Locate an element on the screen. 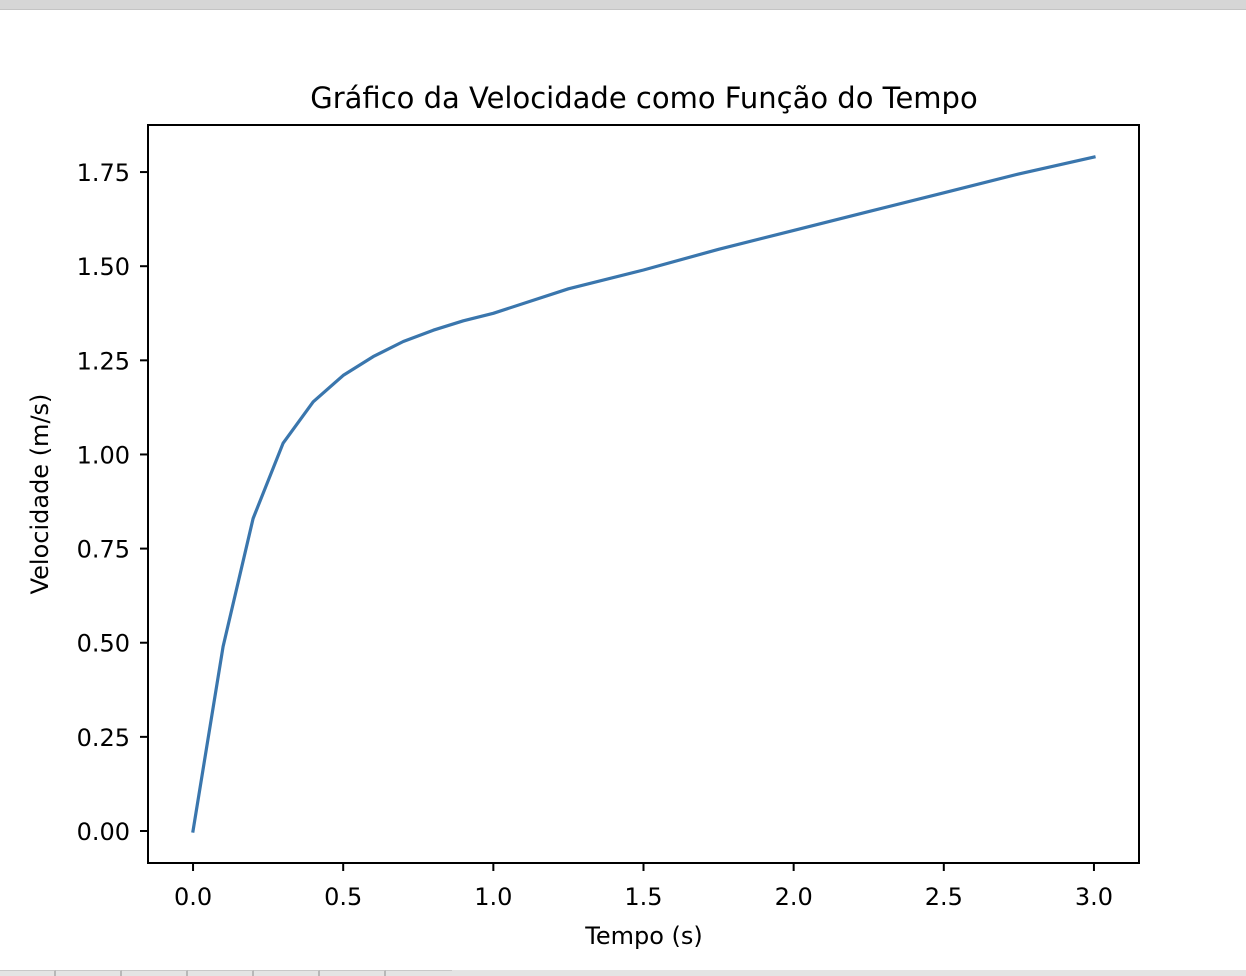  y-tick-label: 0.00 is located at coordinates (103, 832).